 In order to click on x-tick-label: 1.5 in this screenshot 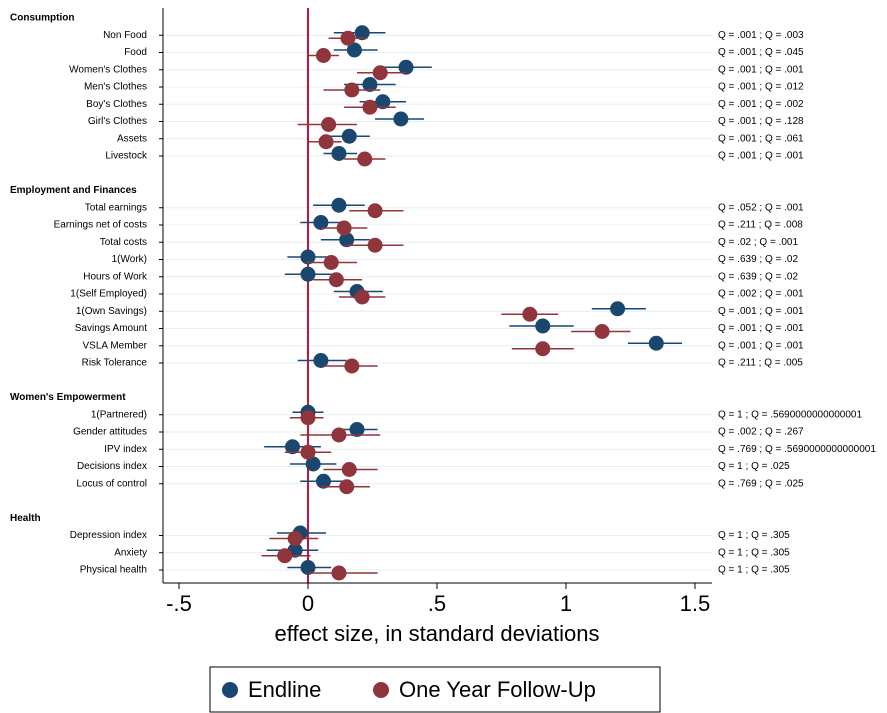, I will do `click(695, 603)`.